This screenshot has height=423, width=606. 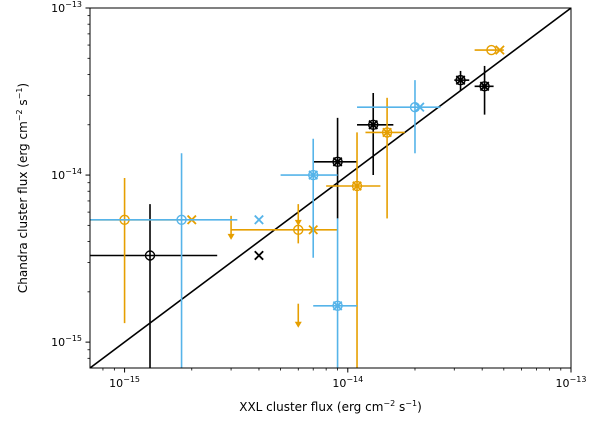 I want to click on y-tick-label-0: 10−15, so click(x=66, y=341).